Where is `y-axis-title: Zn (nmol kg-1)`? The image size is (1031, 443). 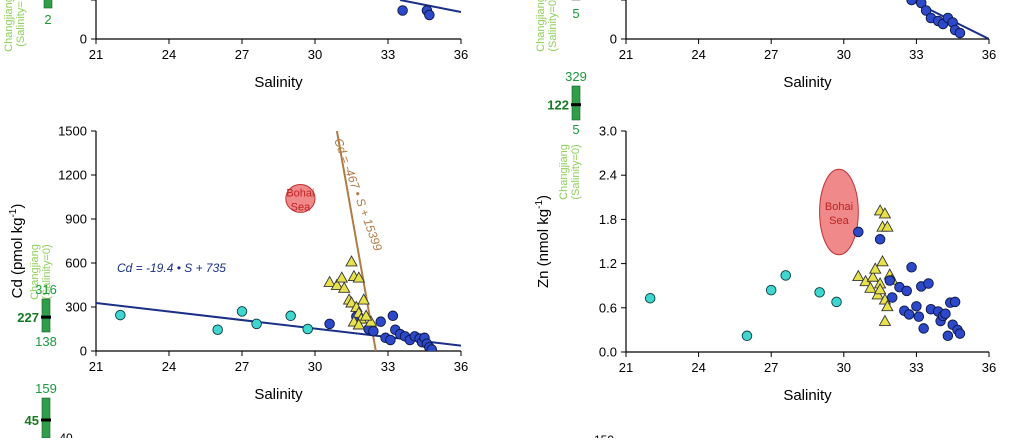
y-axis-title: Zn (nmol kg-1) is located at coordinates (543, 241).